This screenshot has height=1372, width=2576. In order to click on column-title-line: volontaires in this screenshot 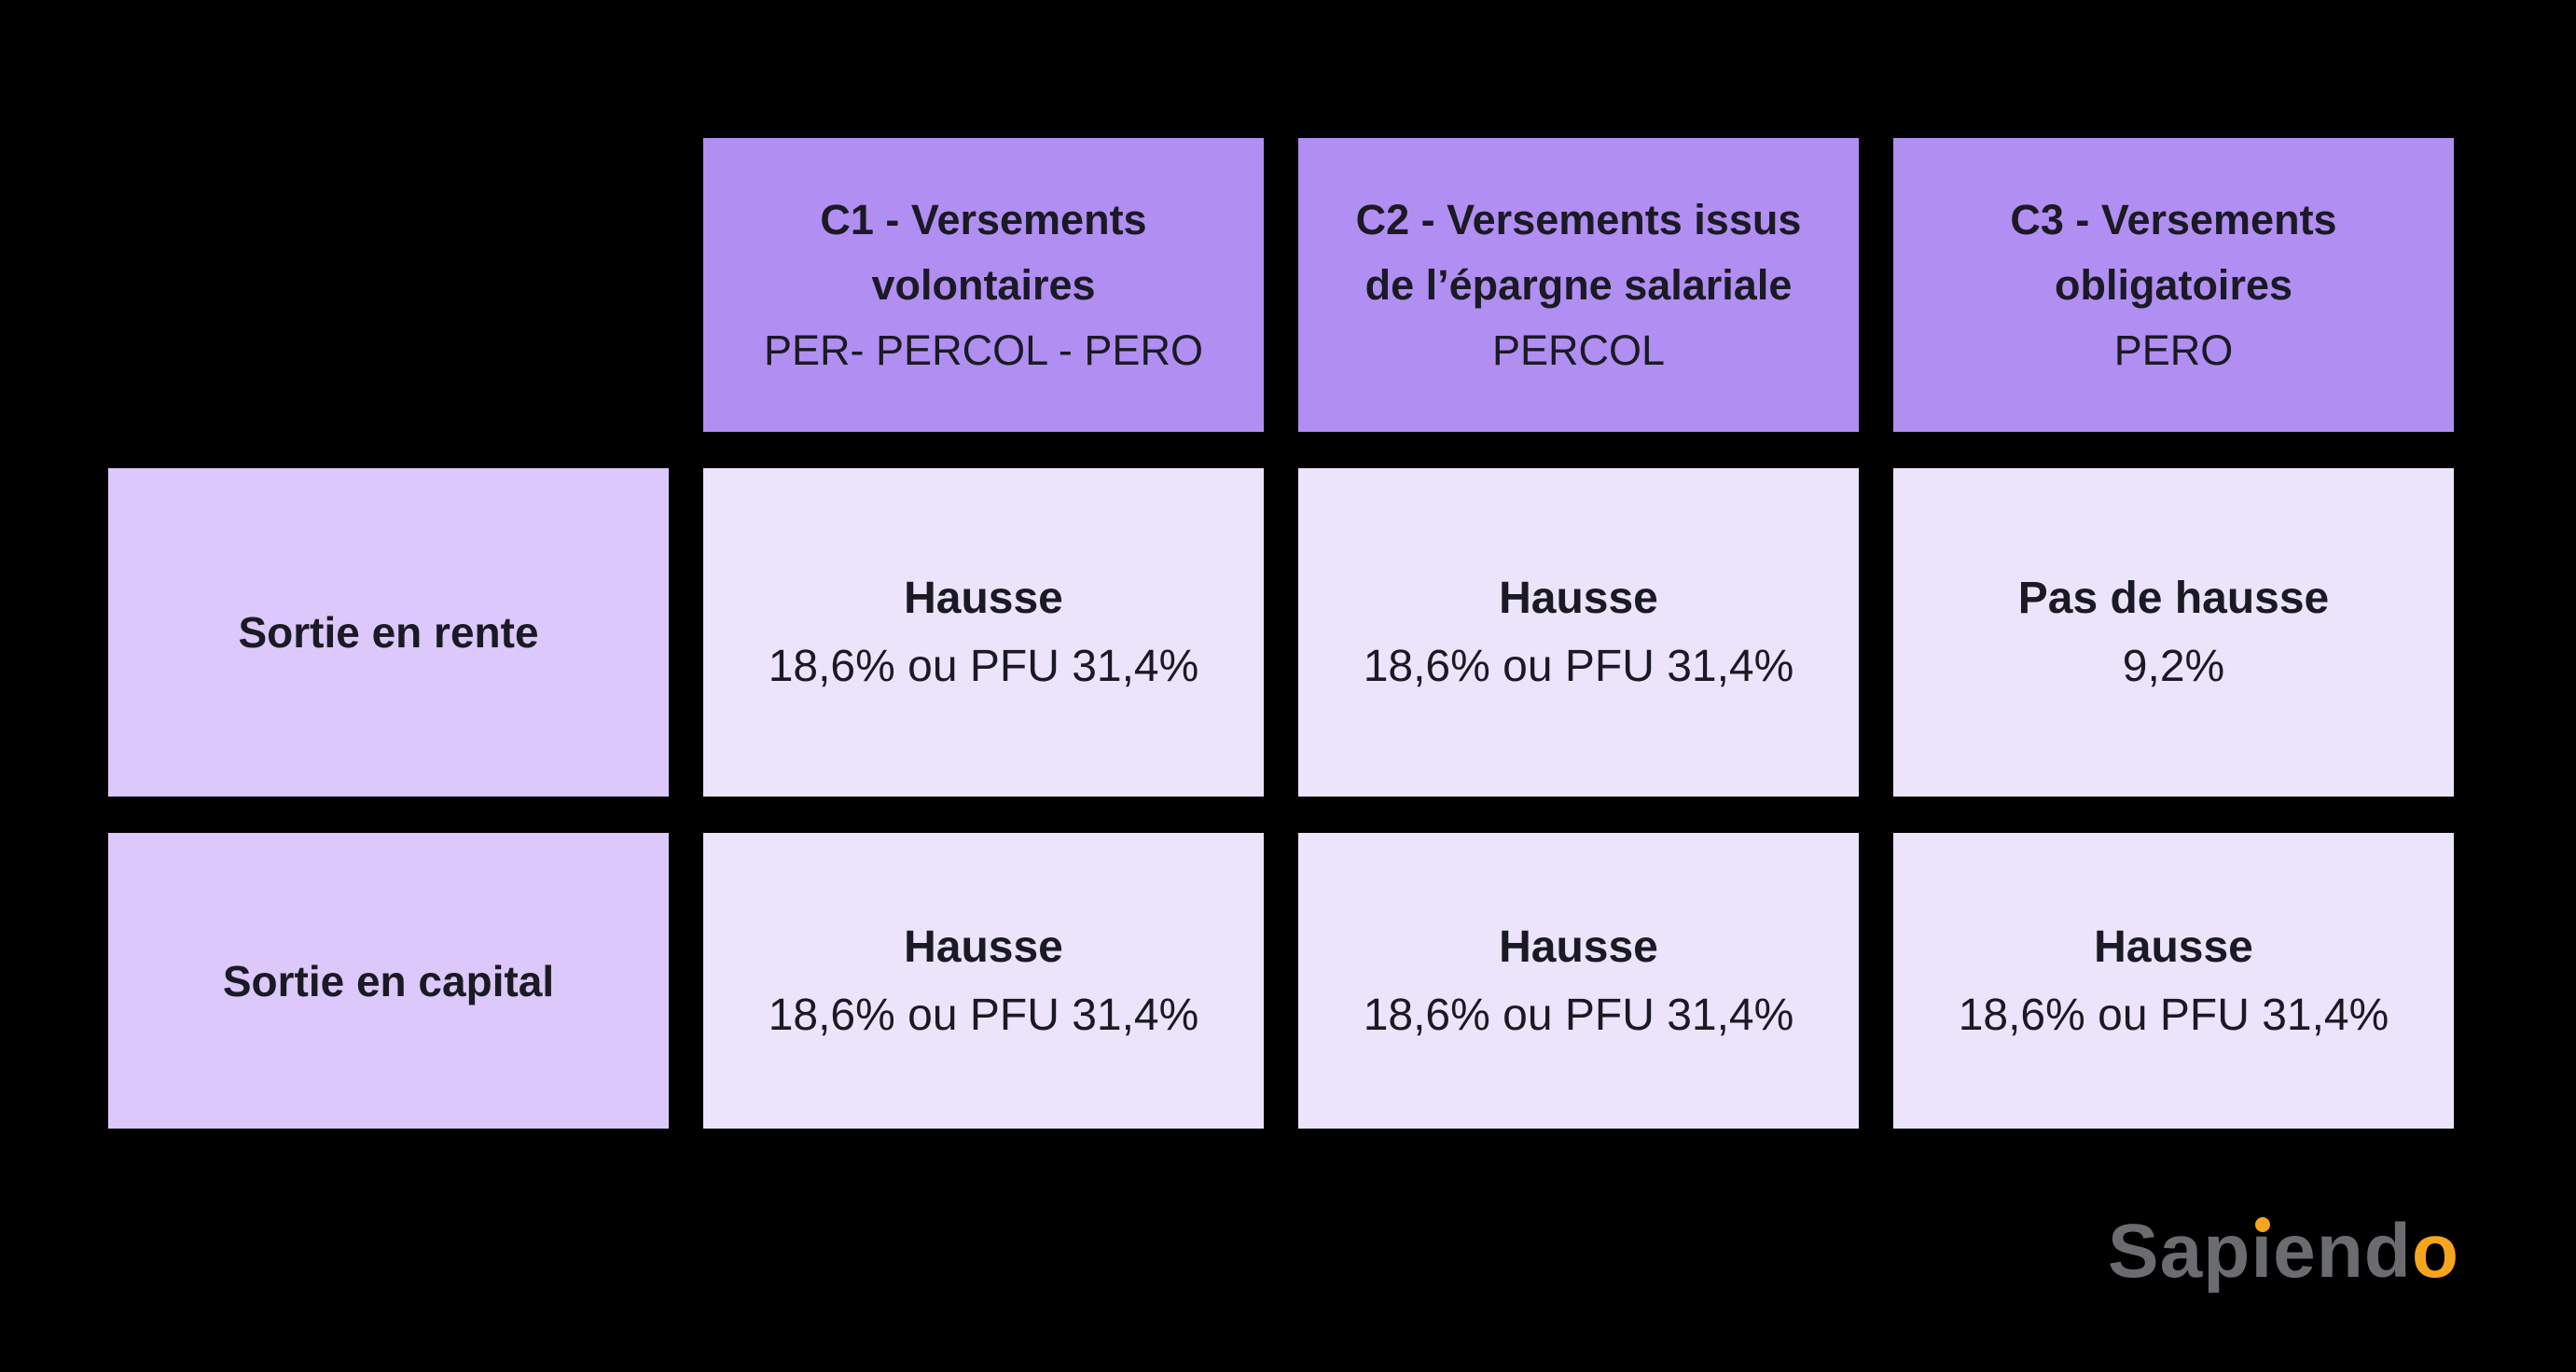, I will do `click(983, 284)`.